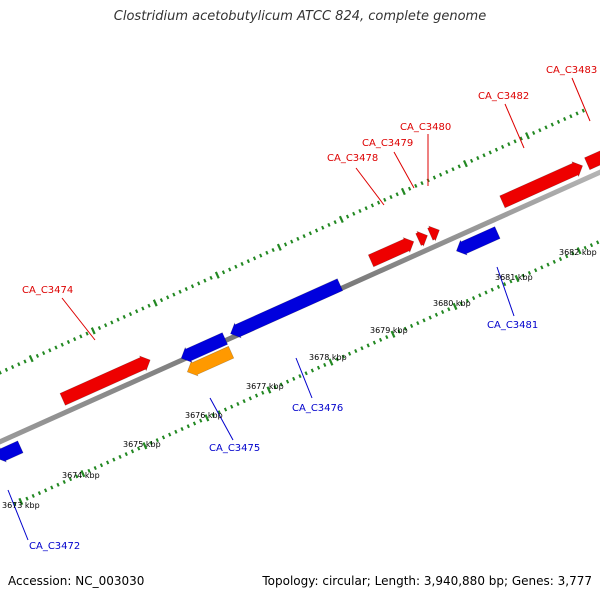 The image size is (600, 600). I want to click on gene-ca-c3476, so click(287, 308).